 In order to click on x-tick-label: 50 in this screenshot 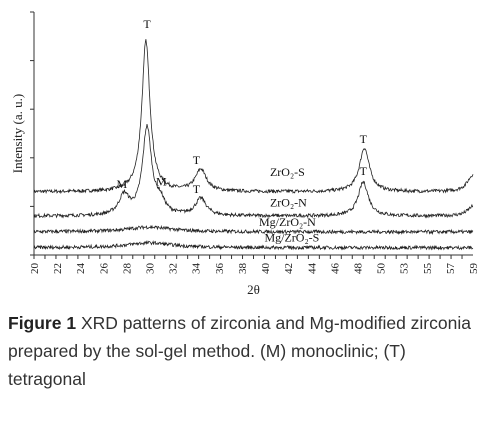, I will do `click(382, 269)`.